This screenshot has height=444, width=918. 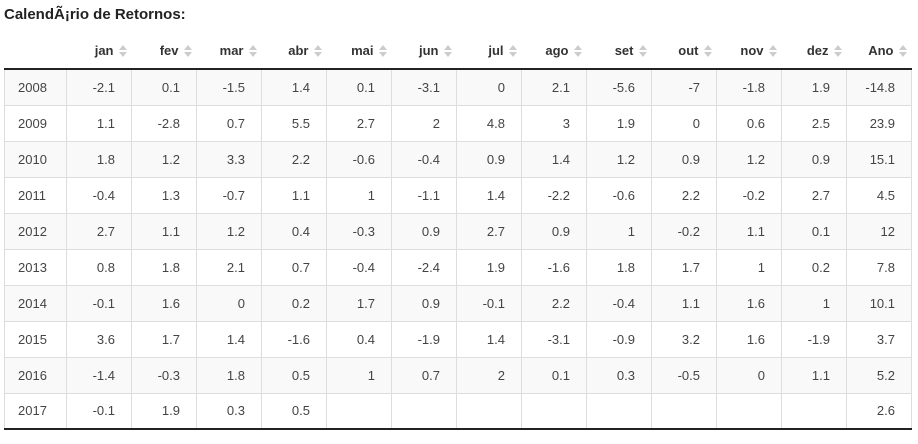 I want to click on column-header-jun: jun, so click(x=424, y=51).